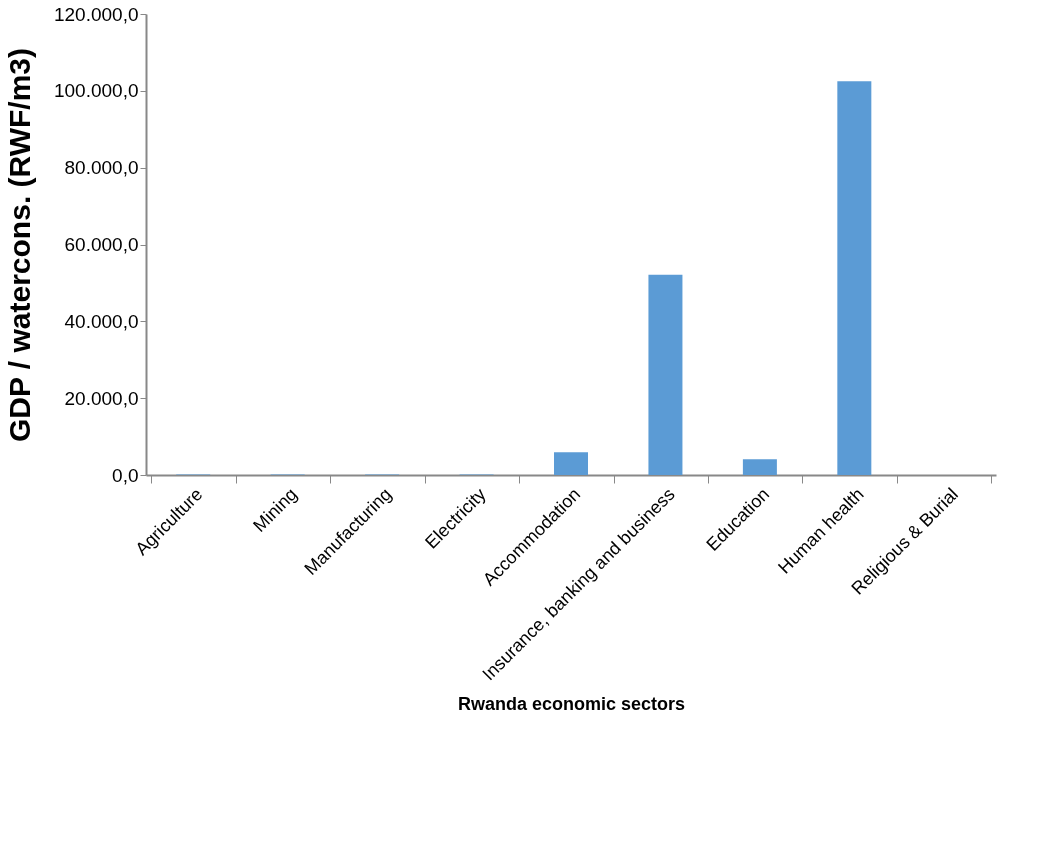  I want to click on x-axis-title: Rwanda economic sectors, so click(571, 703).